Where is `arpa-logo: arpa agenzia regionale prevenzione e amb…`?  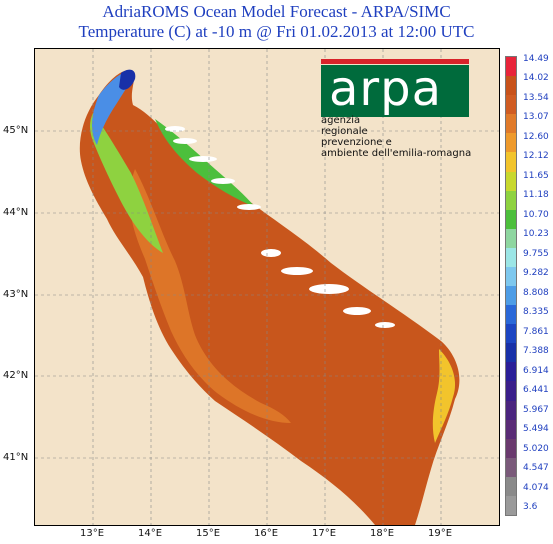 arpa-logo: arpa agenzia regionale prevenzione e amb… is located at coordinates (396, 110).